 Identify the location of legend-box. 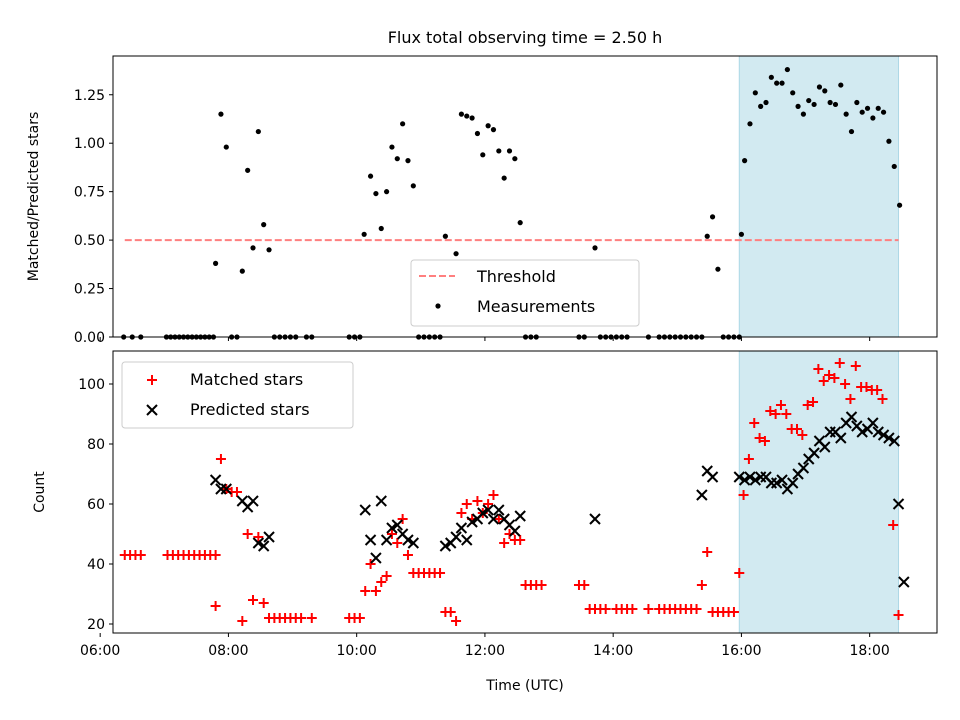
(237, 395).